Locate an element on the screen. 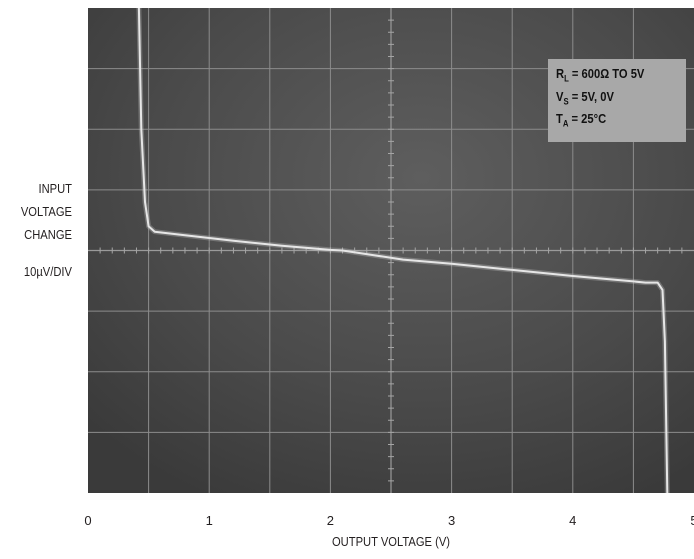 The height and width of the screenshot is (559, 694). x-tick-label: 2 is located at coordinates (330, 520).